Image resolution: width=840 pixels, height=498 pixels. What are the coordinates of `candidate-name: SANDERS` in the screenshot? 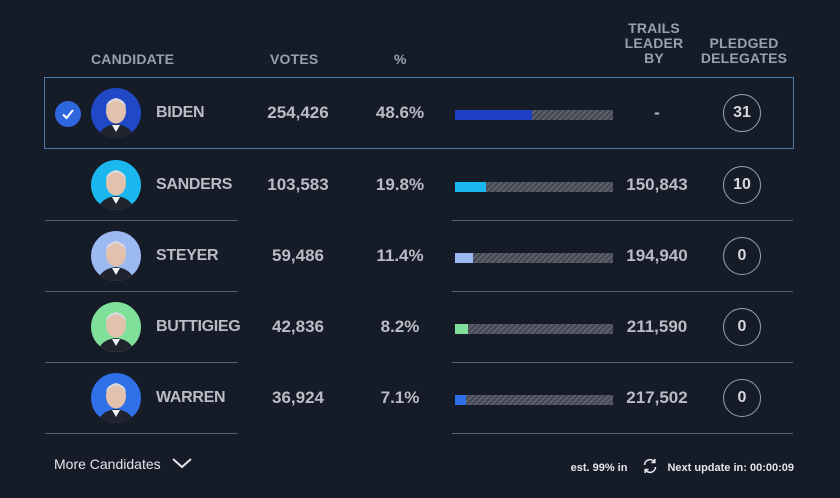 It's located at (194, 184).